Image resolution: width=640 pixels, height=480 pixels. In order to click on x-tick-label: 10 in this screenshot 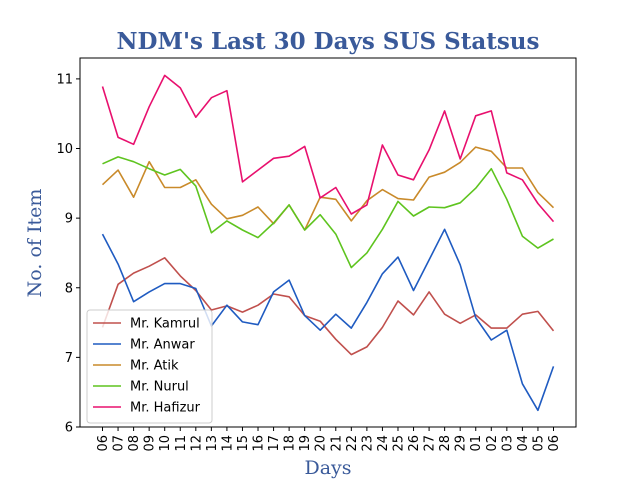, I will do `click(165, 443)`.